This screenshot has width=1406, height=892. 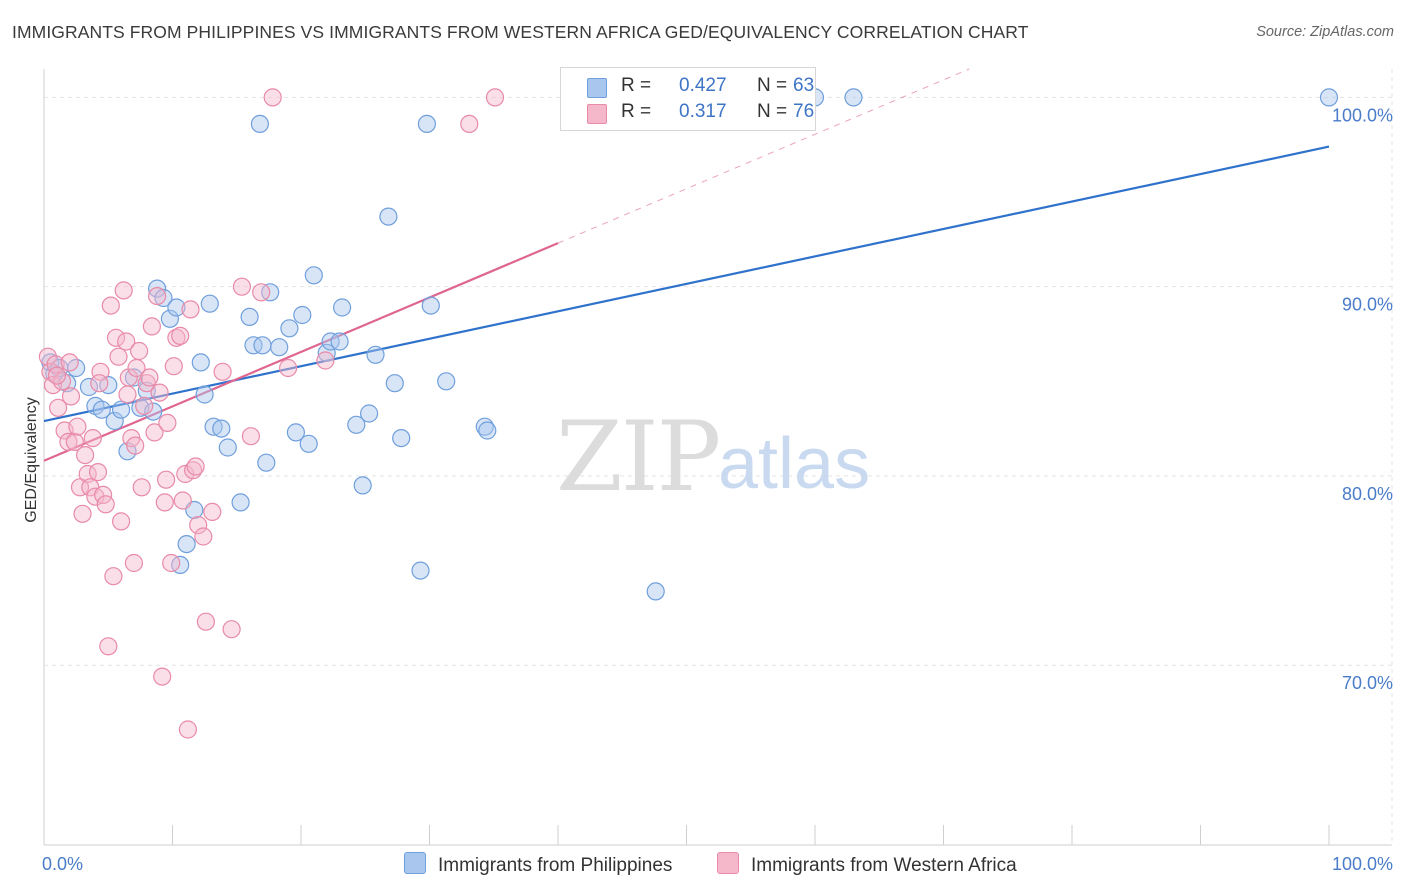 I want to click on bottom-legend-philippines: Immigrants from Philippines, so click(x=538, y=864).